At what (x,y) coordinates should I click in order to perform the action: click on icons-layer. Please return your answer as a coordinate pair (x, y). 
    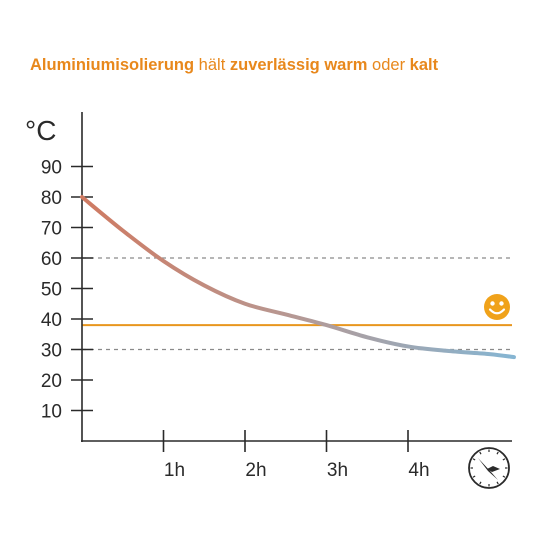
    Looking at the image, I should click on (489, 391).